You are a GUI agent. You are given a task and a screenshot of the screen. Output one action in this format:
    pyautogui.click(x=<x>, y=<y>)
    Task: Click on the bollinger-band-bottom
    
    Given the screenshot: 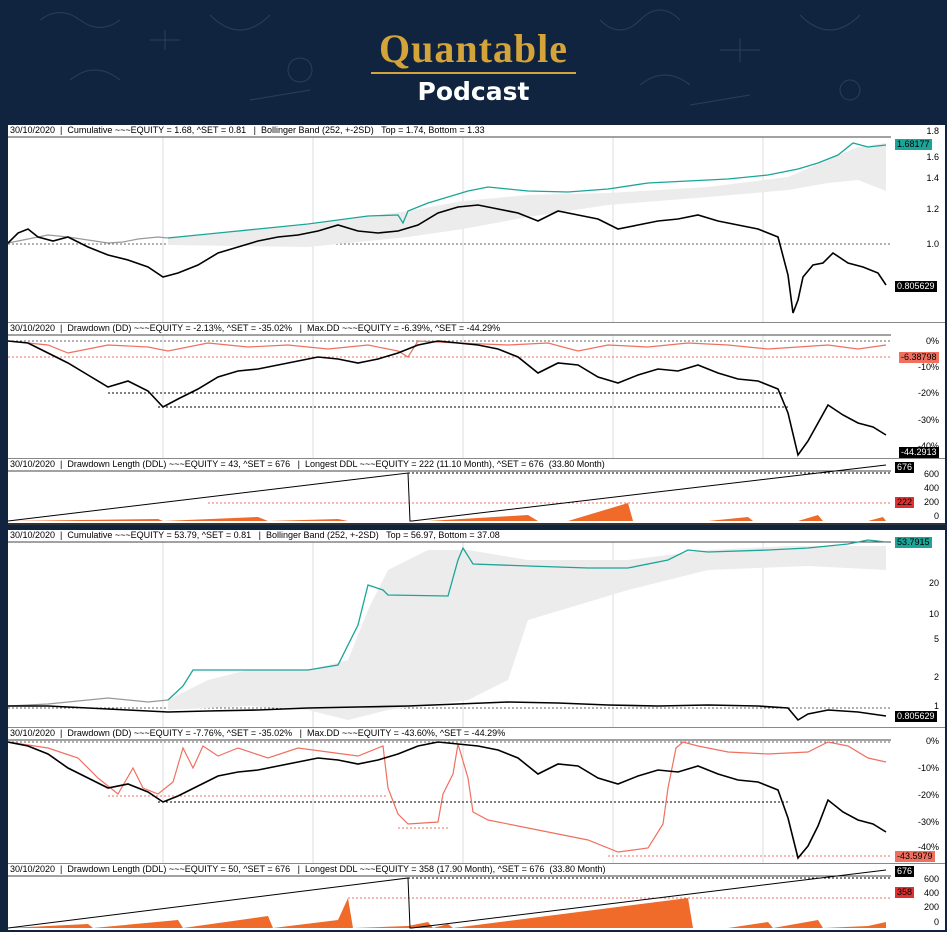 What is the action you would take?
    pyautogui.click(x=527, y=633)
    